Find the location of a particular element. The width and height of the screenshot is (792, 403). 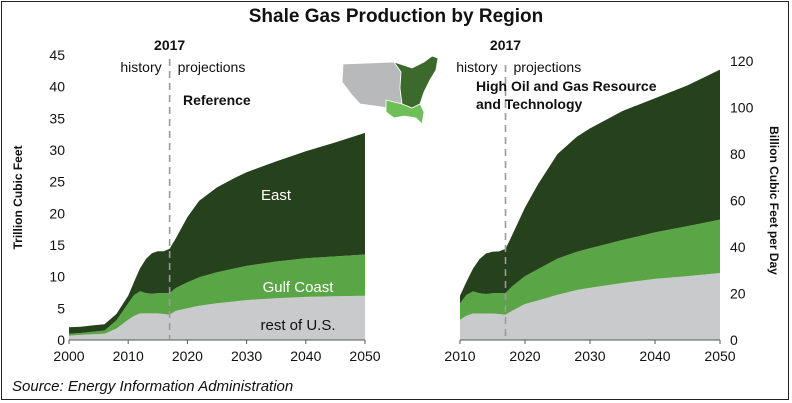

y-tick-label: 25 is located at coordinates (57, 182).